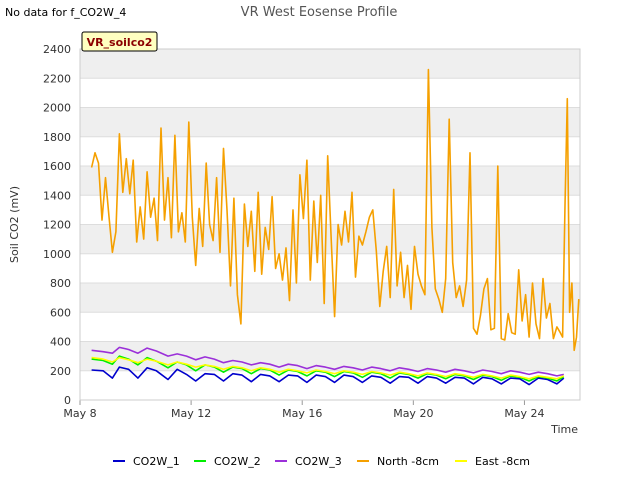  What do you see at coordinates (408, 461) in the screenshot?
I see `legend-label: North -8cm` at bounding box center [408, 461].